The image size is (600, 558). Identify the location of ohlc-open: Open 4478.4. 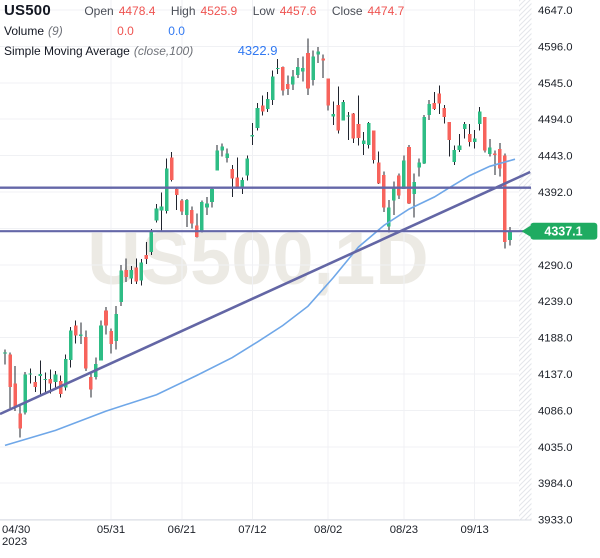
(119, 11).